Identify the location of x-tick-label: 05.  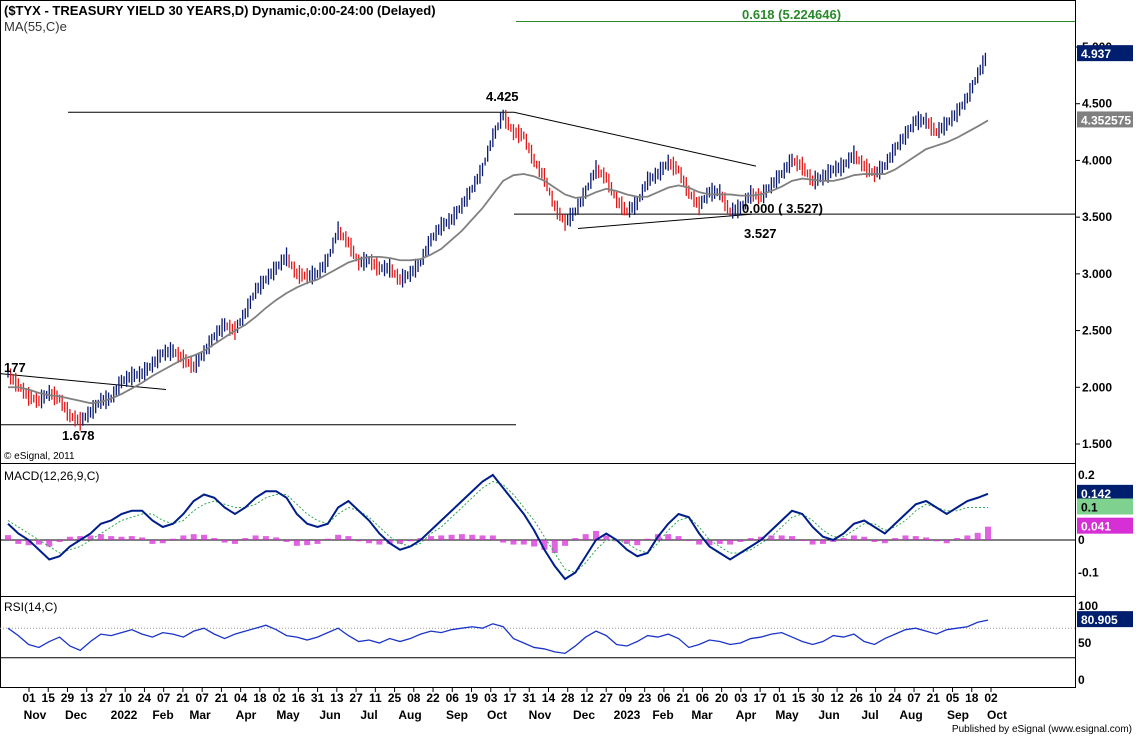
(953, 698).